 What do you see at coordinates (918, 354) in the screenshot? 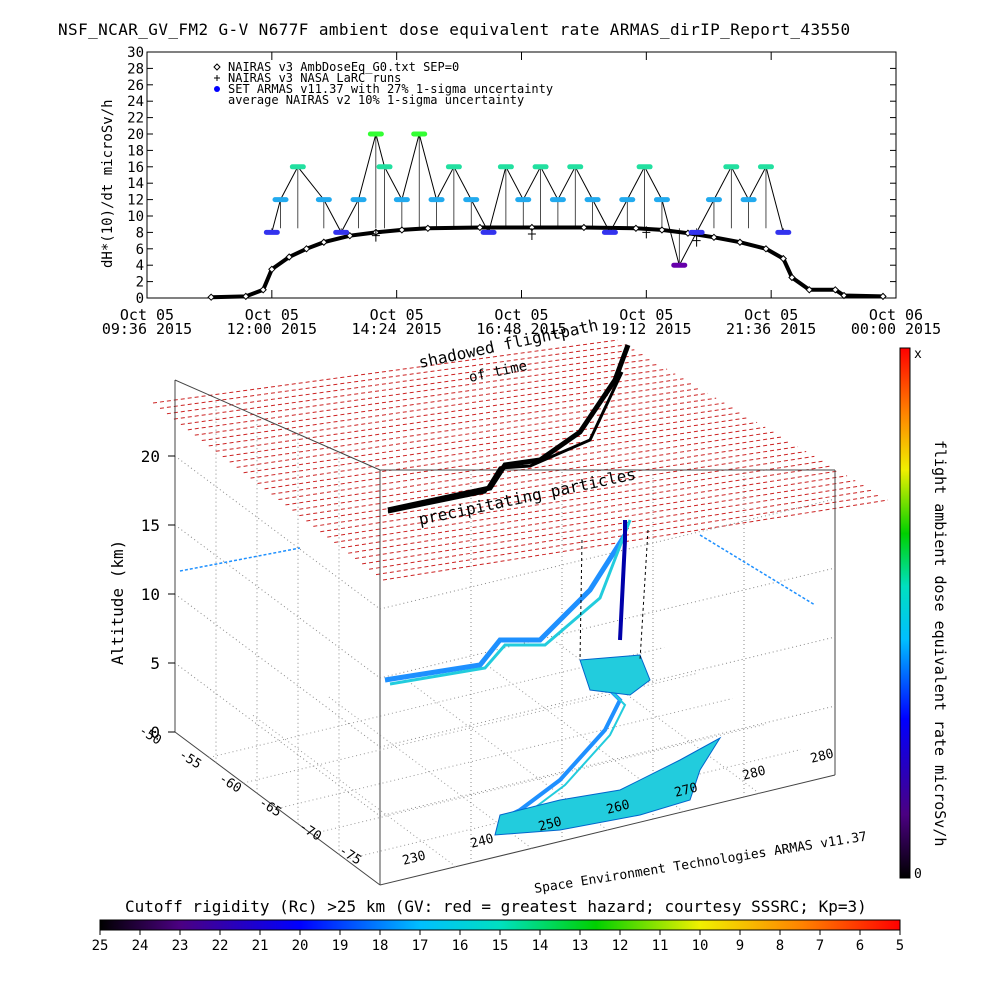
I see `right-colorbar-top: x` at bounding box center [918, 354].